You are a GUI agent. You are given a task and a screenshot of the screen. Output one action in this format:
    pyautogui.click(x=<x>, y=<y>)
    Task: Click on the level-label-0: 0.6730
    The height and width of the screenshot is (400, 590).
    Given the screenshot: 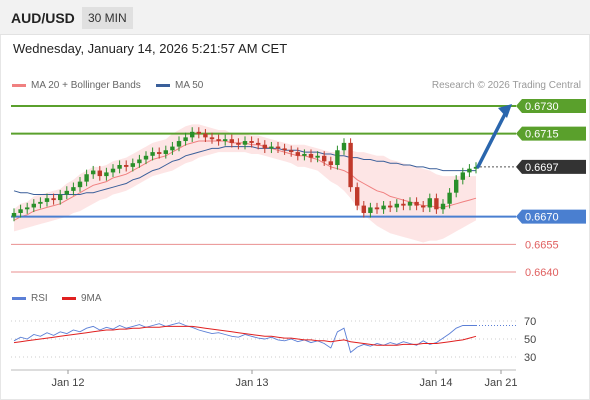 What is the action you would take?
    pyautogui.click(x=542, y=107)
    